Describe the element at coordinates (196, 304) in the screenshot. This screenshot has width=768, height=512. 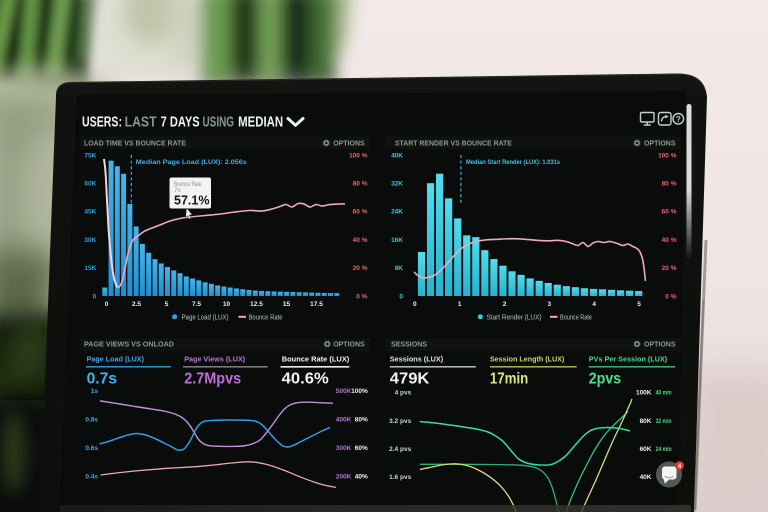
I see `svg-text: 7.5` at that location.